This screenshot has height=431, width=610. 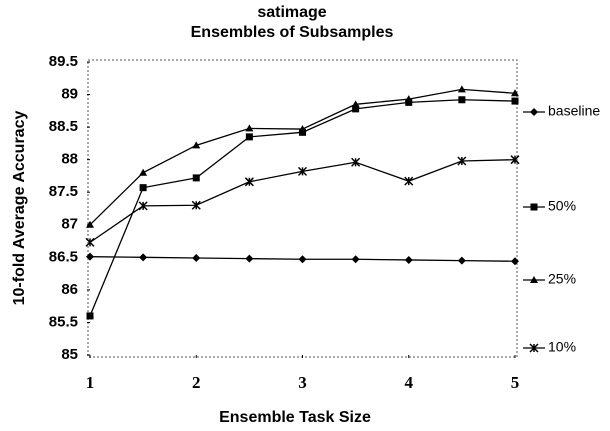 I want to click on x-tick-label: 4, so click(x=409, y=382).